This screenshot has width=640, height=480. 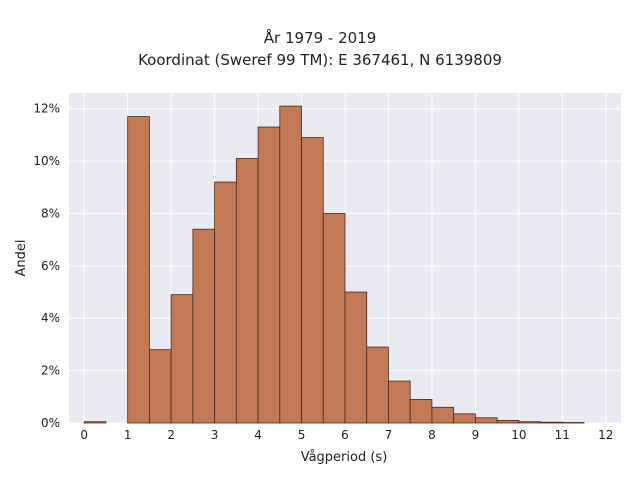 I want to click on y-tick-label: 6%, so click(x=50, y=266).